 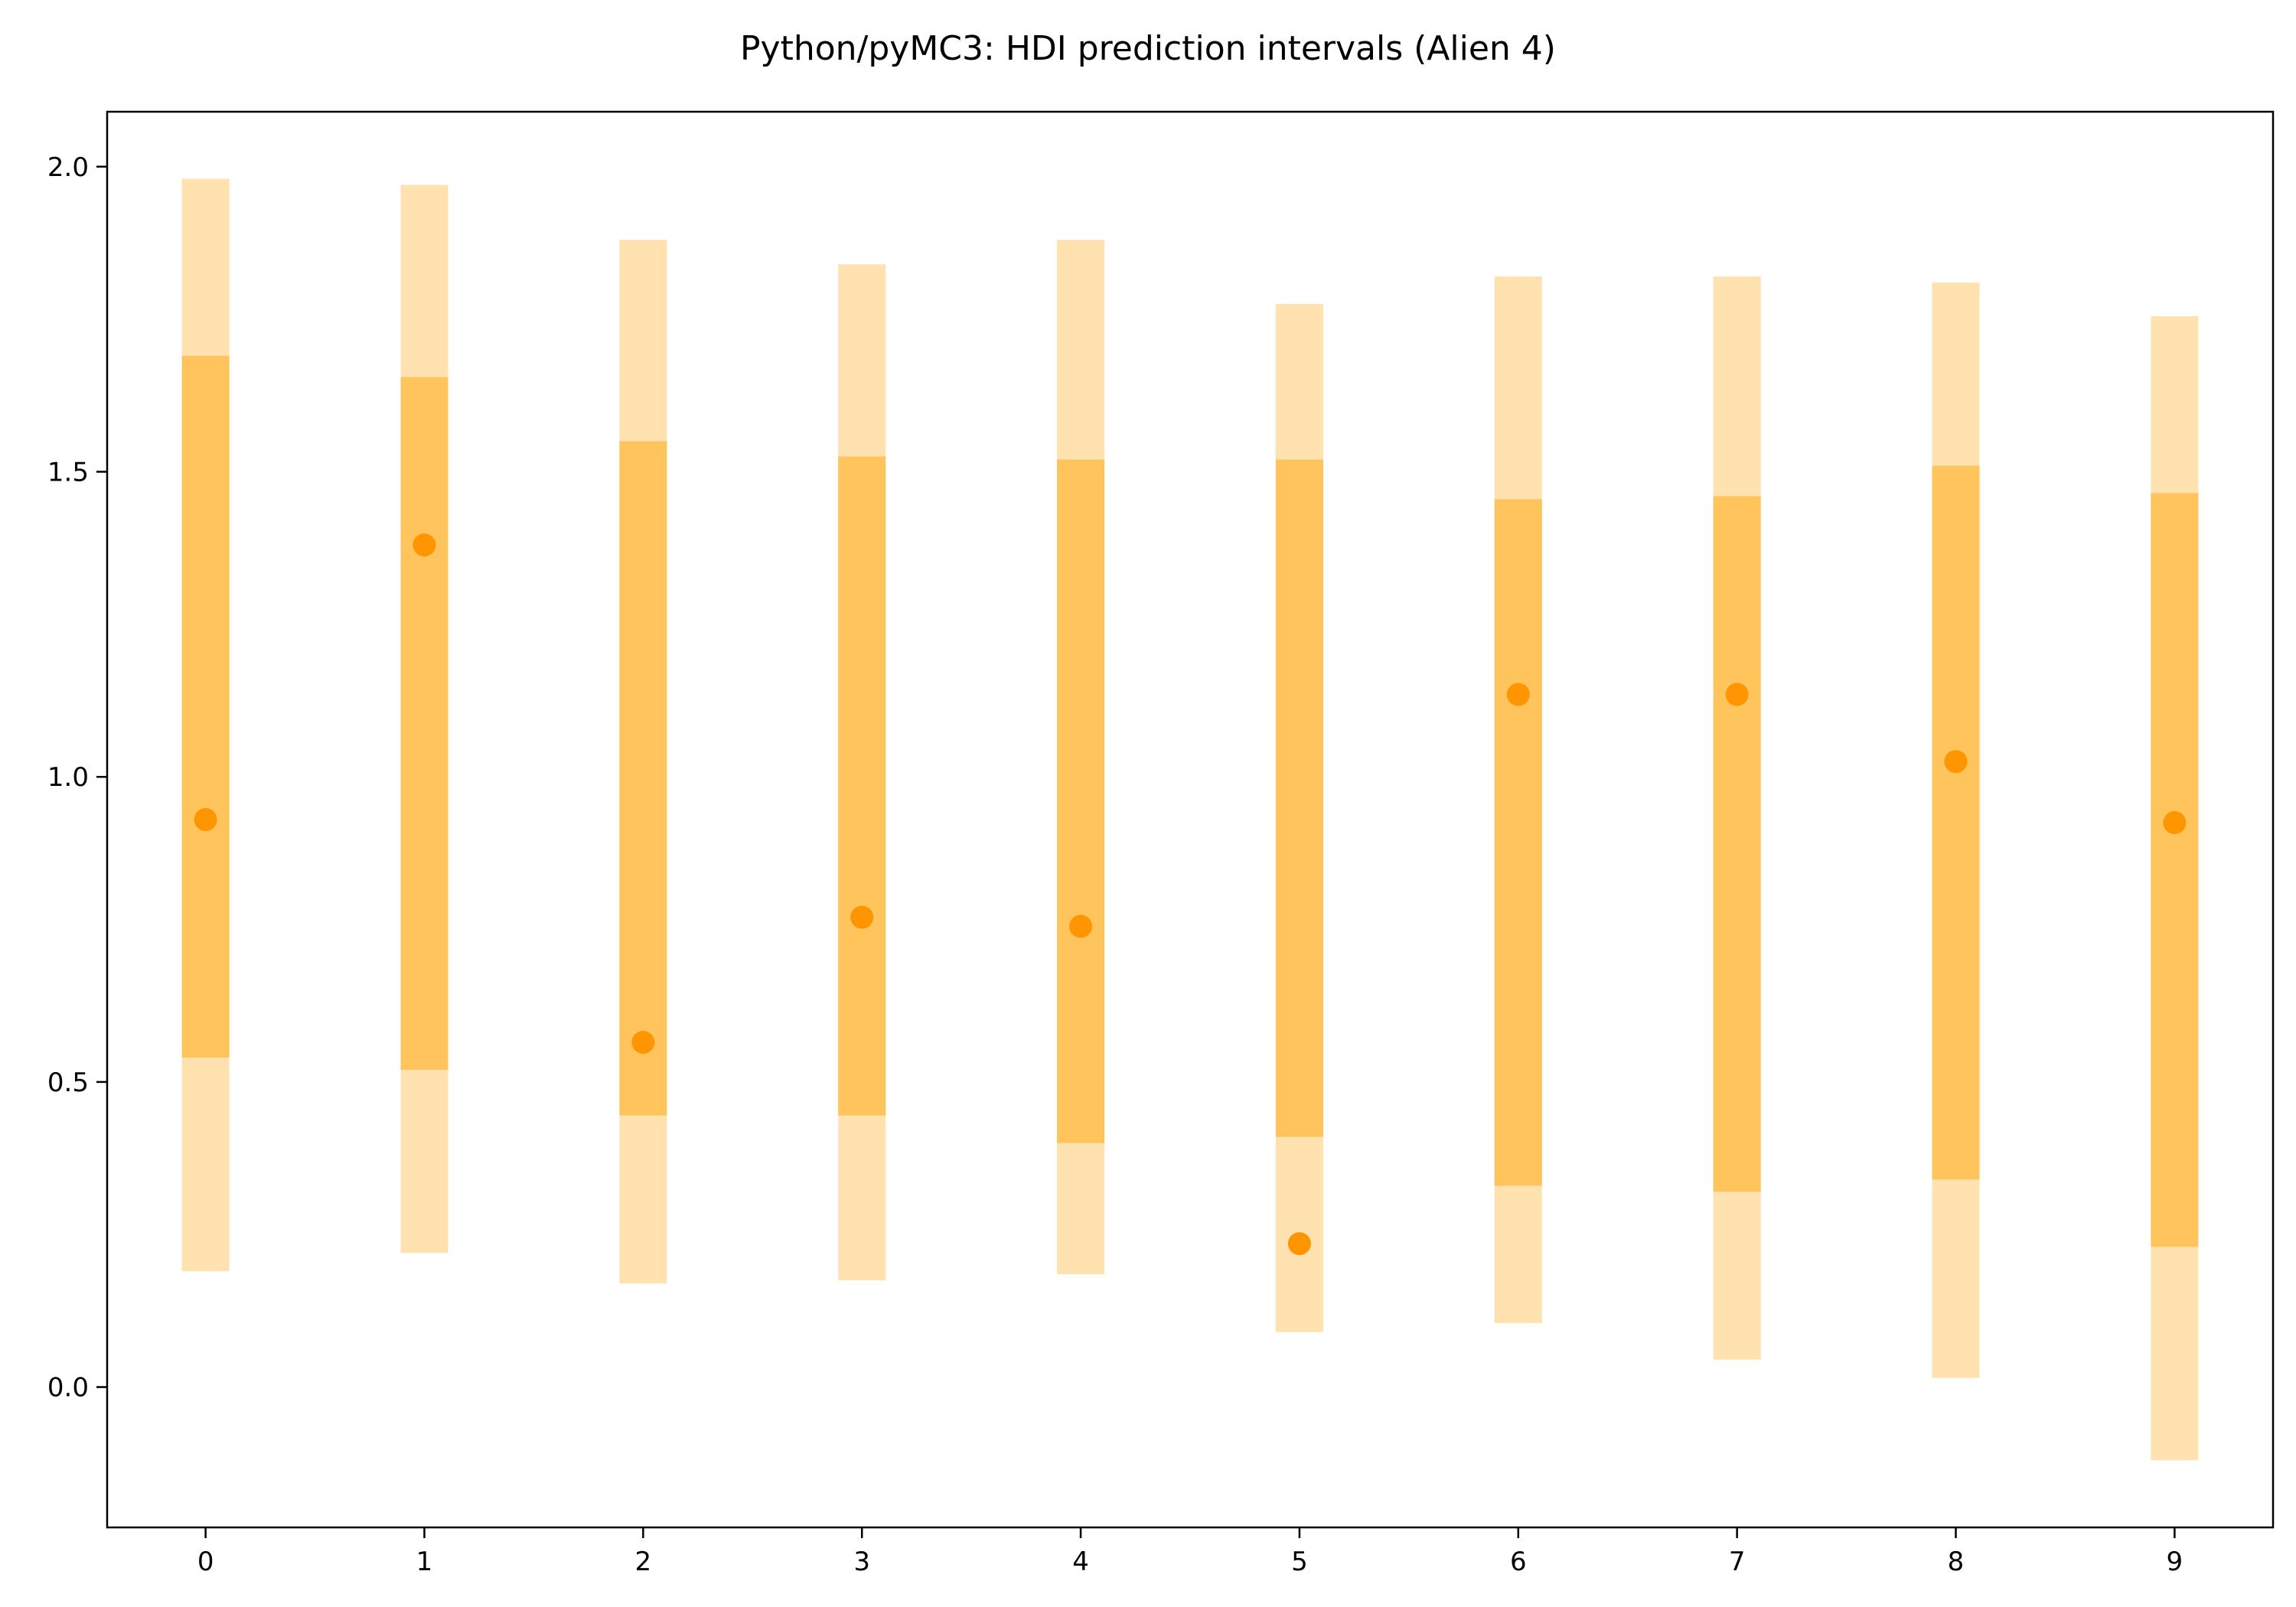 What do you see at coordinates (68, 167) in the screenshot?
I see `y-tick-label-4: 2.0` at bounding box center [68, 167].